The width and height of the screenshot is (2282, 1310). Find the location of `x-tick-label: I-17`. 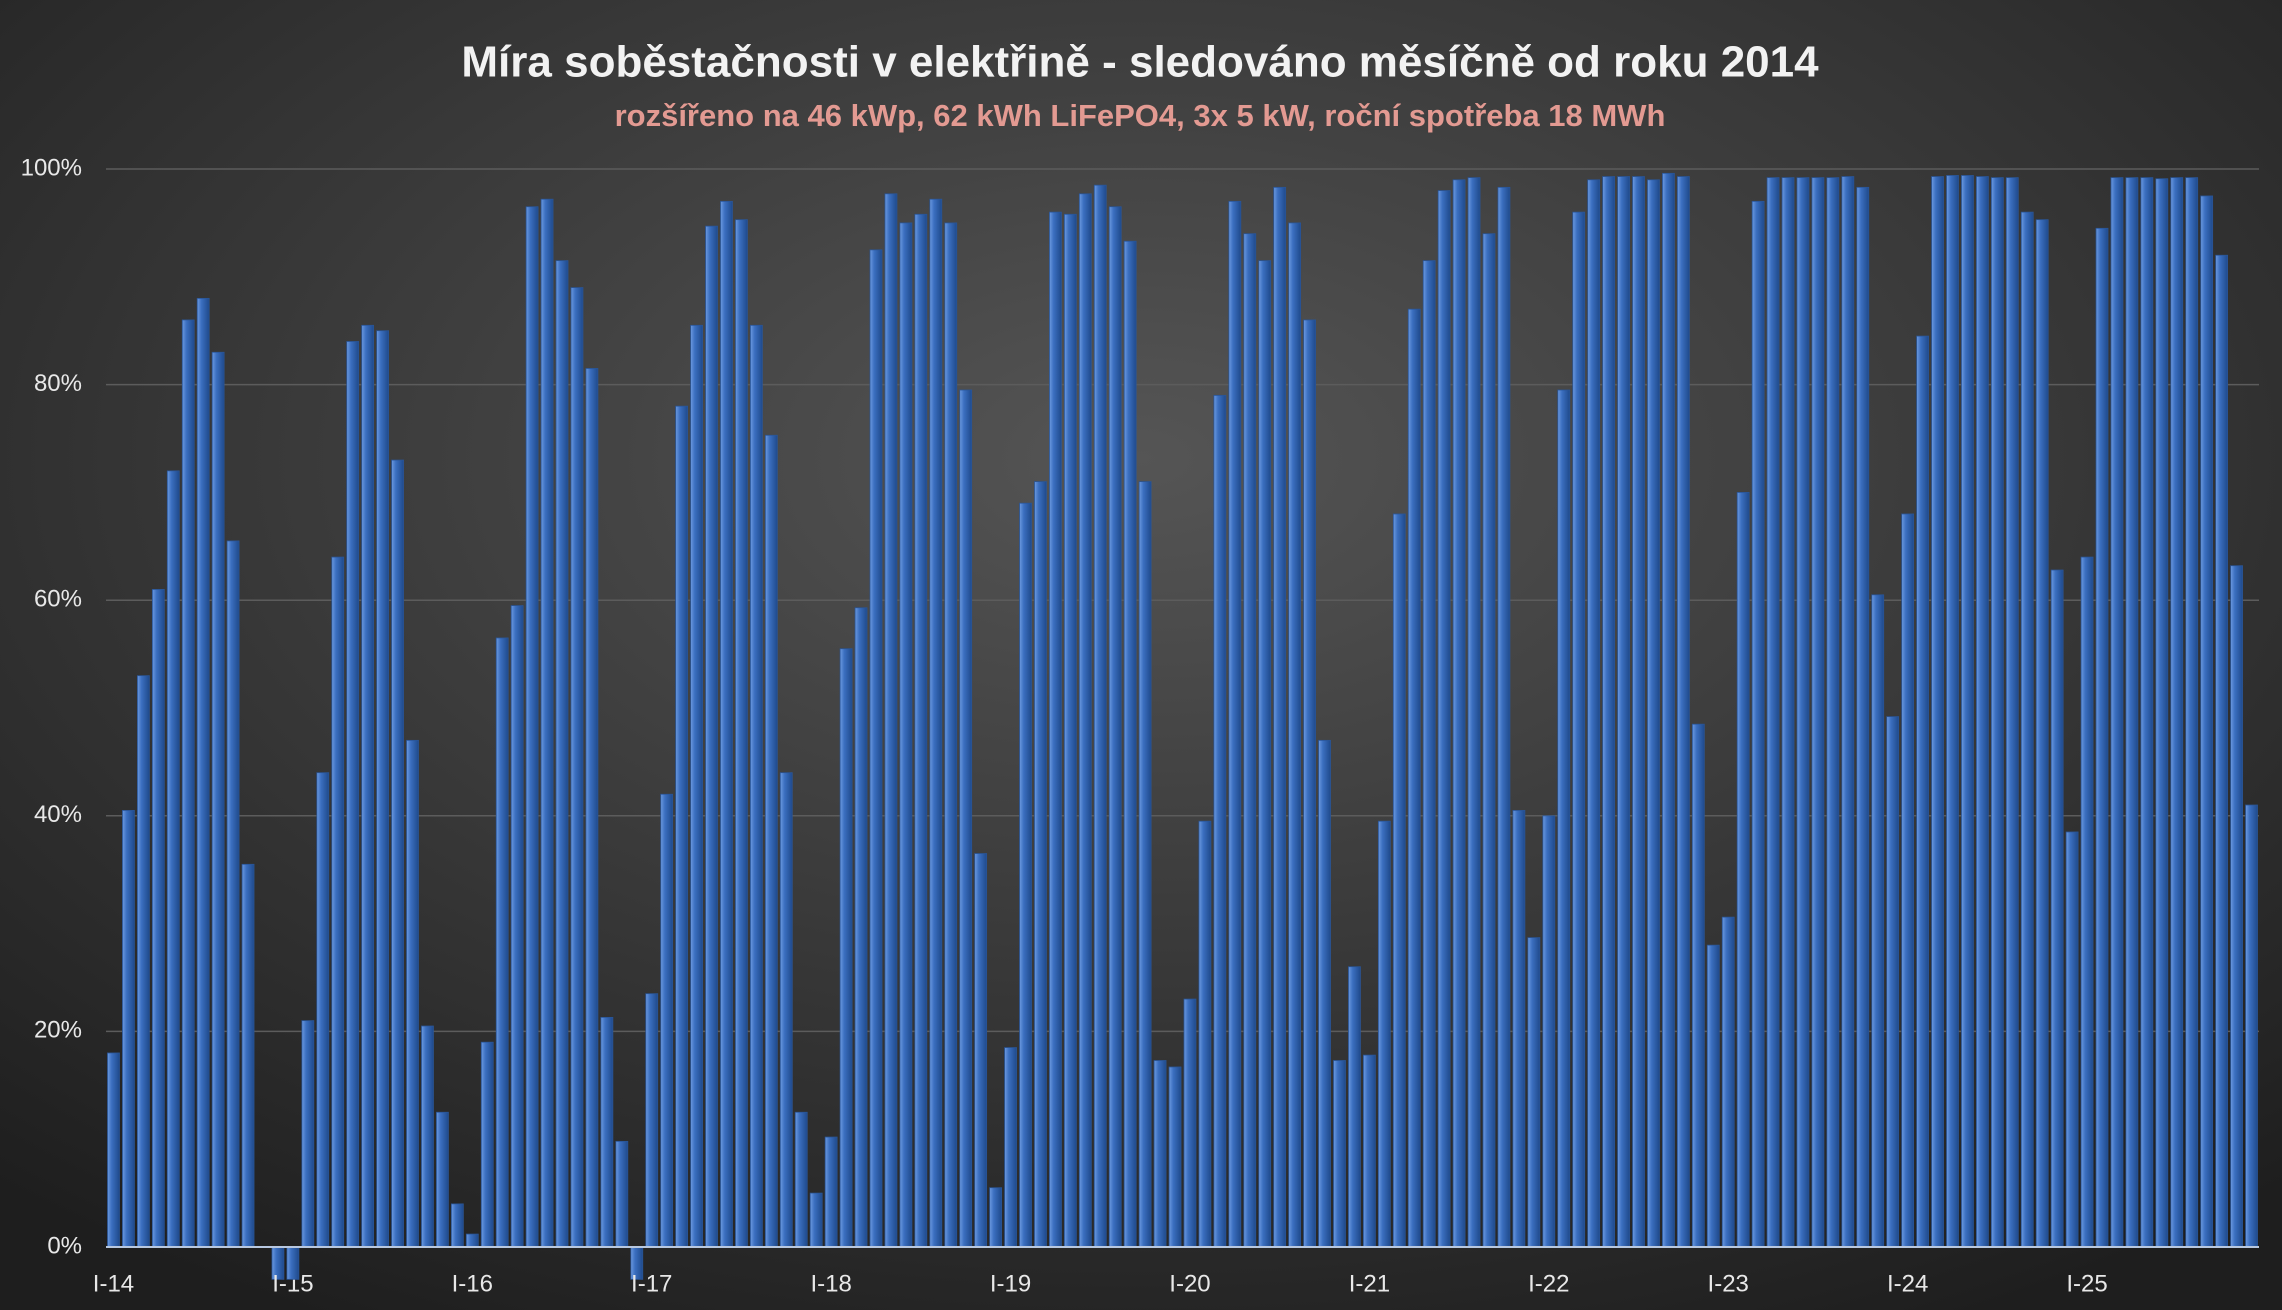

x-tick-label: I-17 is located at coordinates (651, 1283).